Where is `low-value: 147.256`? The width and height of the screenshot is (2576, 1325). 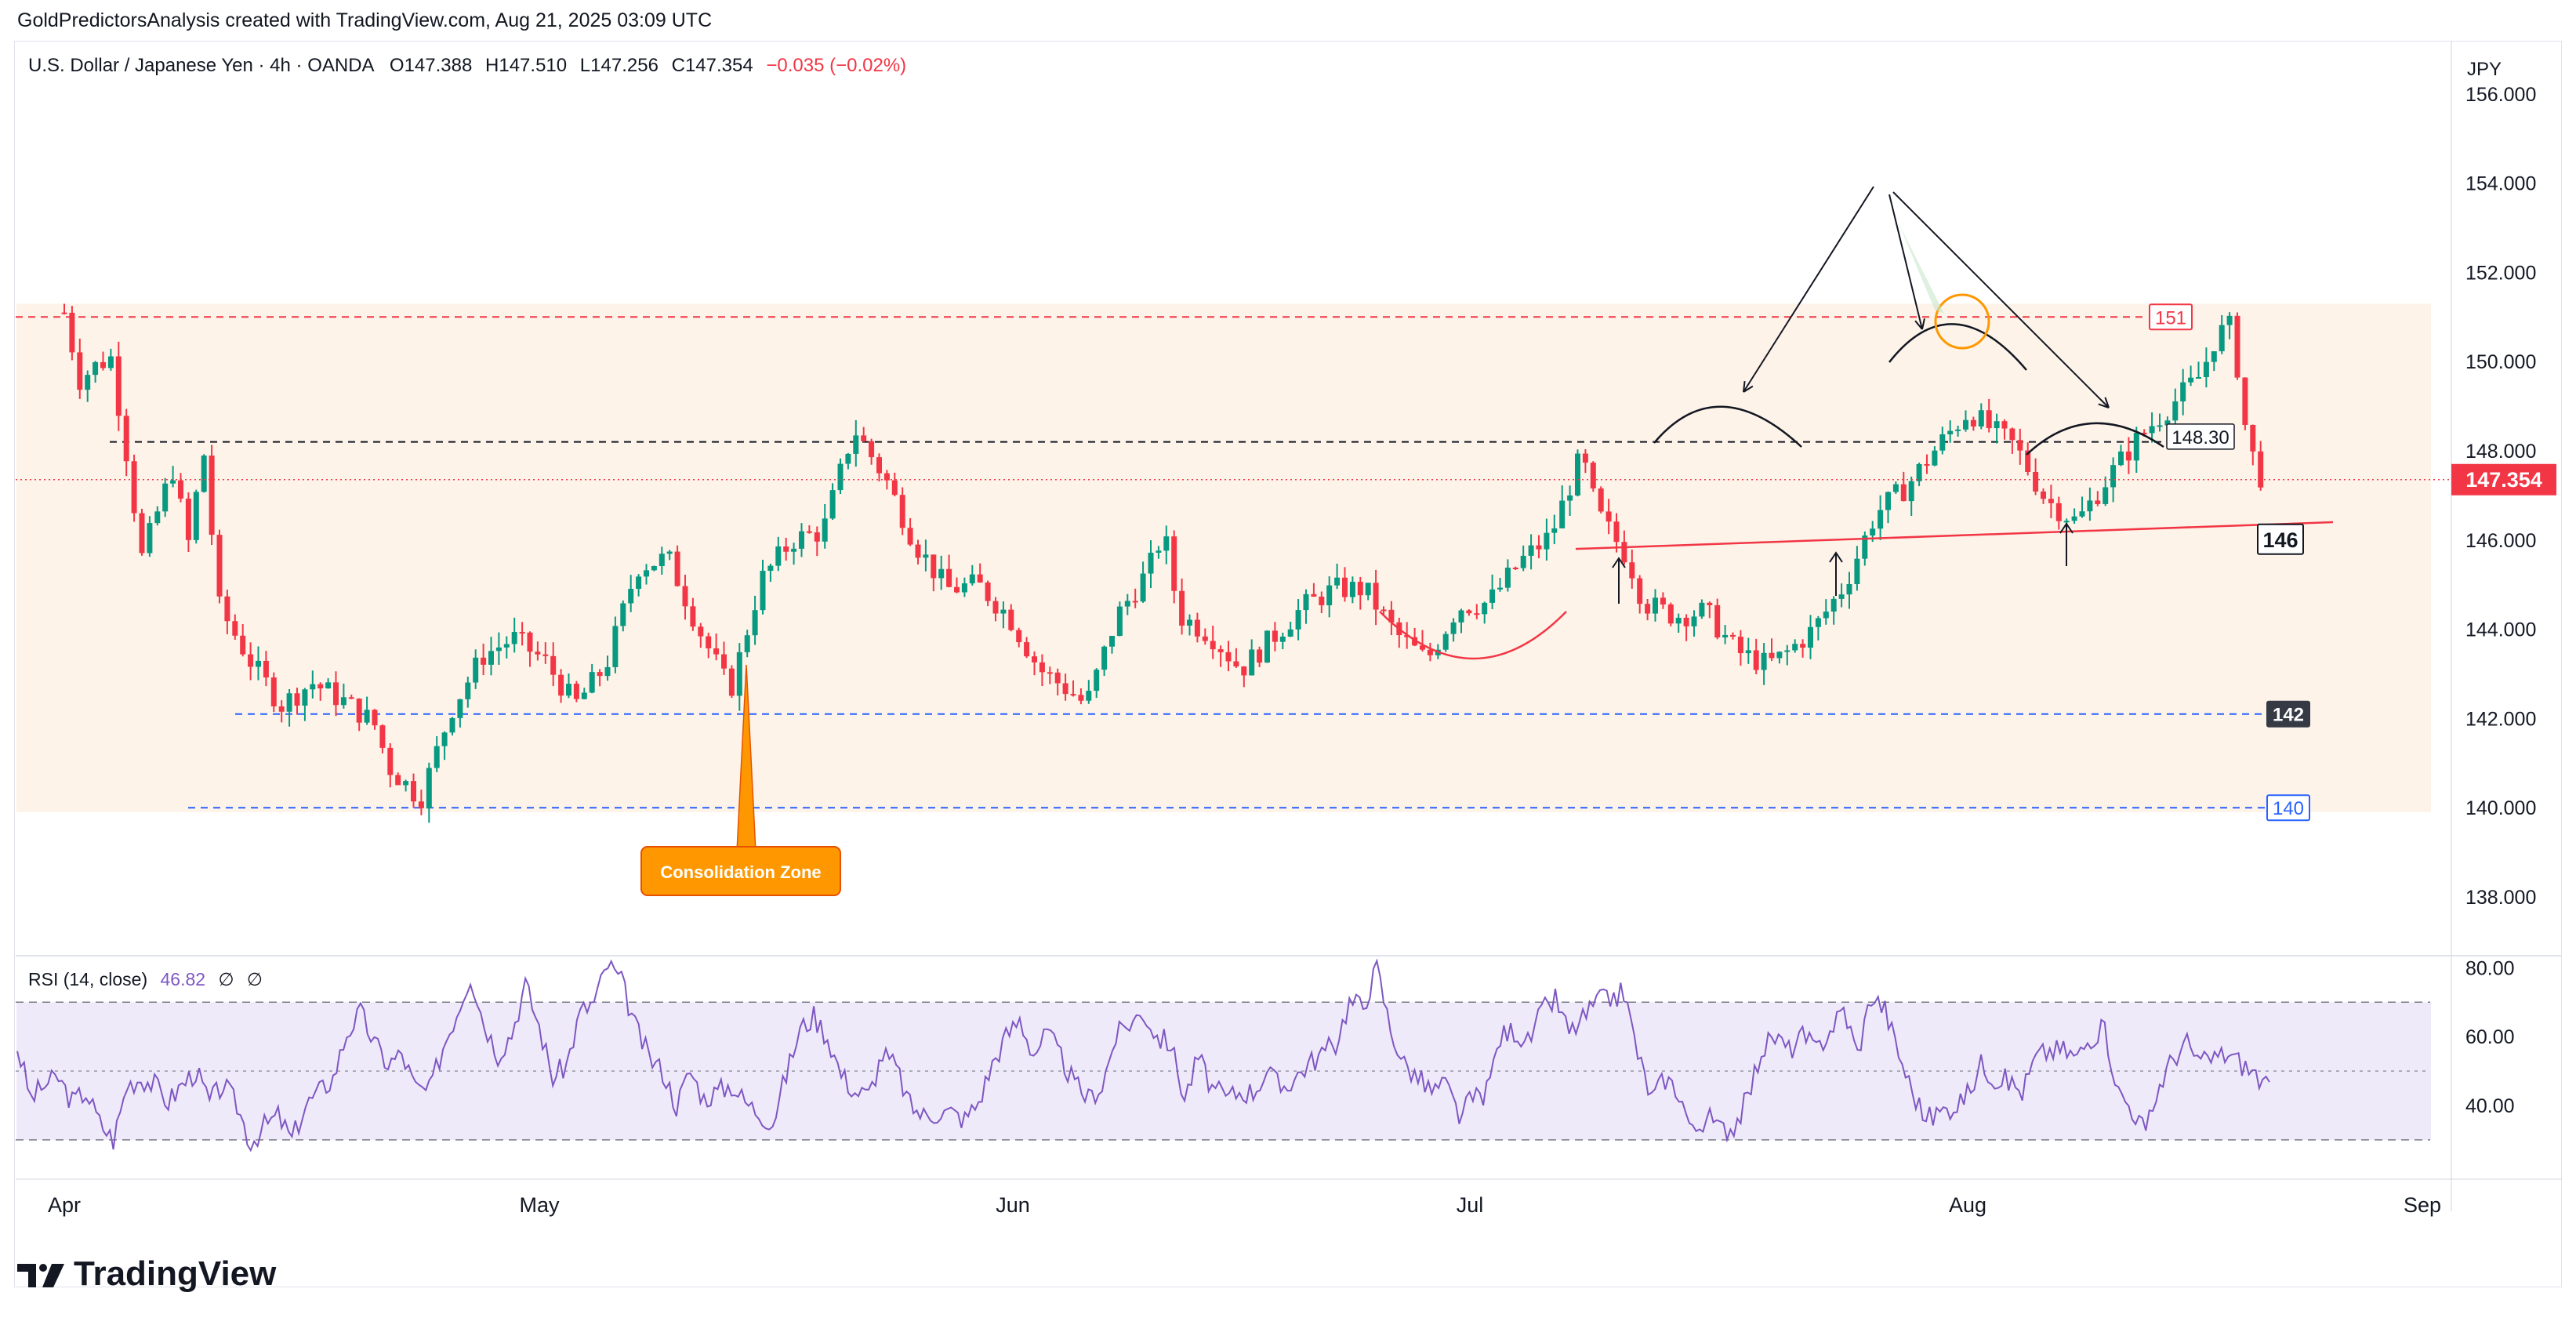
low-value: 147.256 is located at coordinates (625, 65).